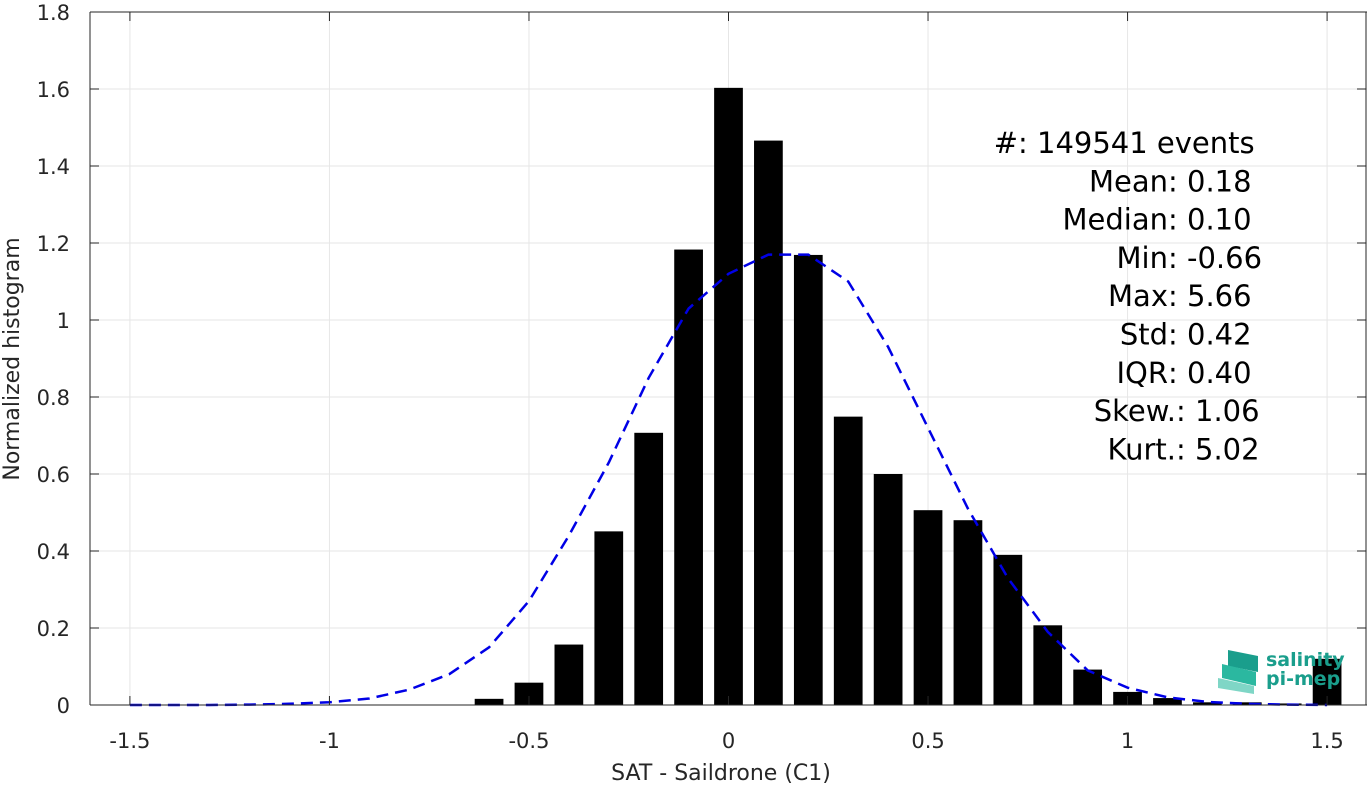  I want to click on y-tick-labels: 0 0.2 0.4 0.6 0.8 1 1.2 1.4 1.6 1.8, so click(53, 359).